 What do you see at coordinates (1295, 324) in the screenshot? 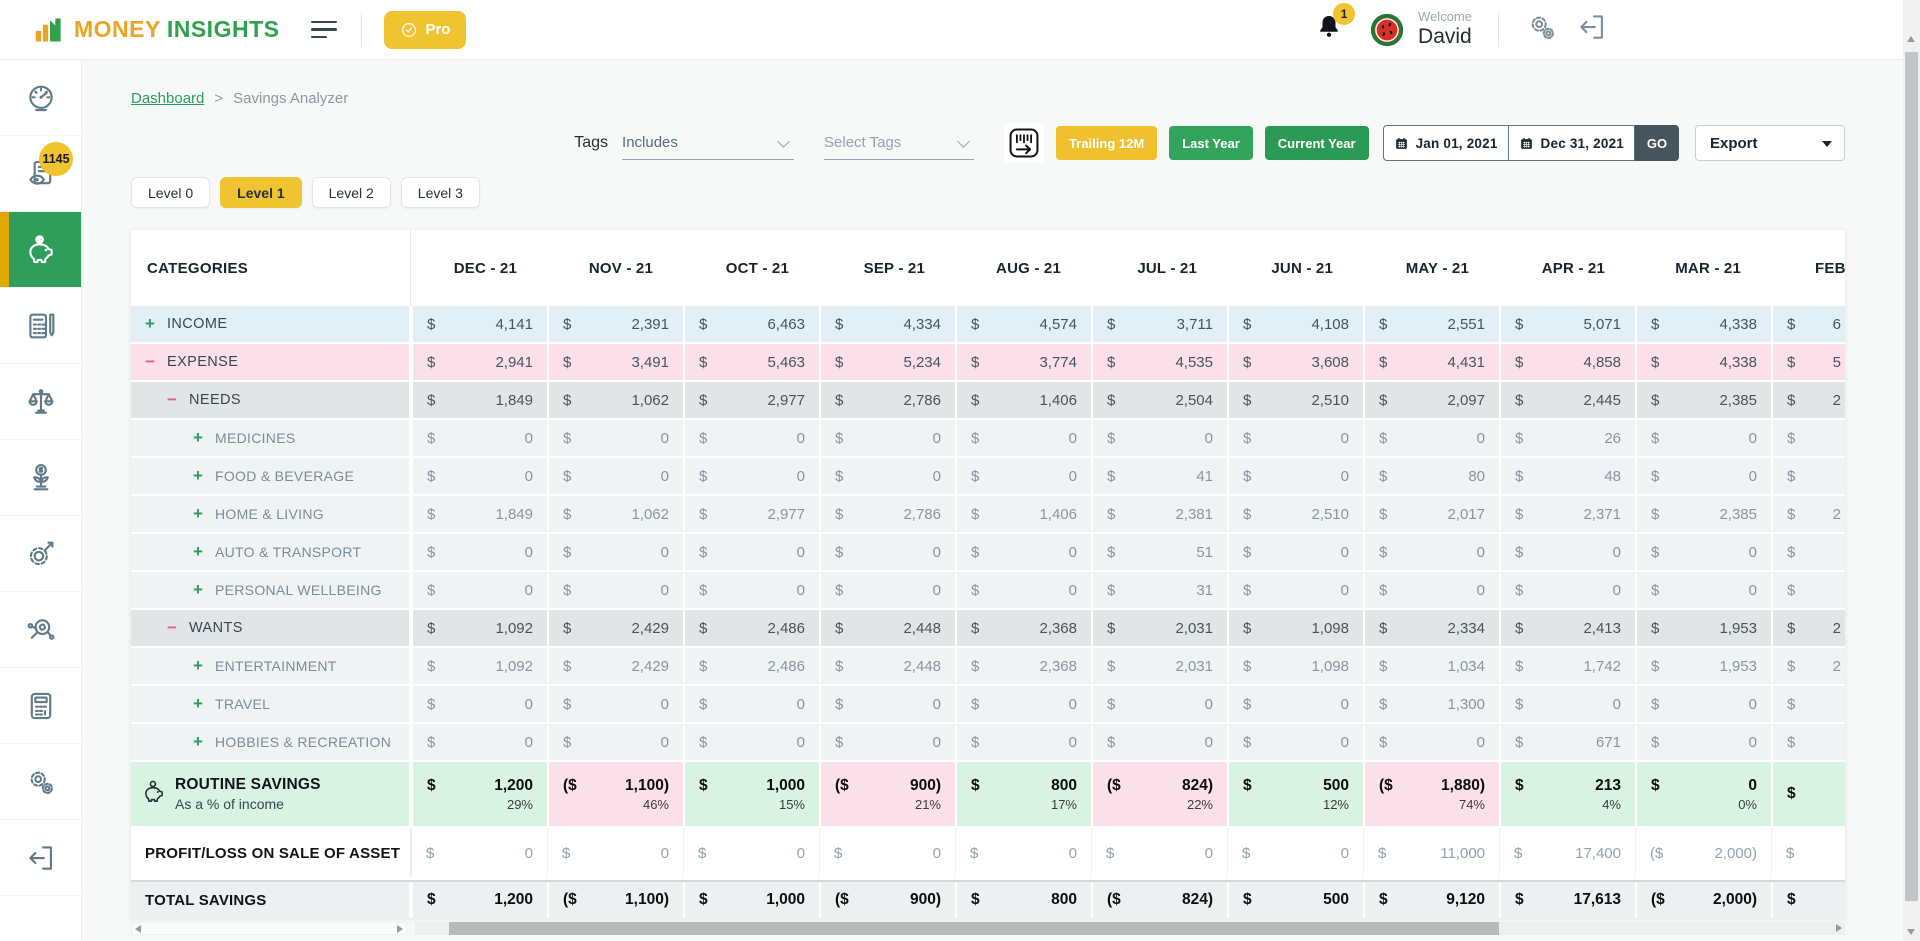
I see `value-cell: $4,108` at bounding box center [1295, 324].